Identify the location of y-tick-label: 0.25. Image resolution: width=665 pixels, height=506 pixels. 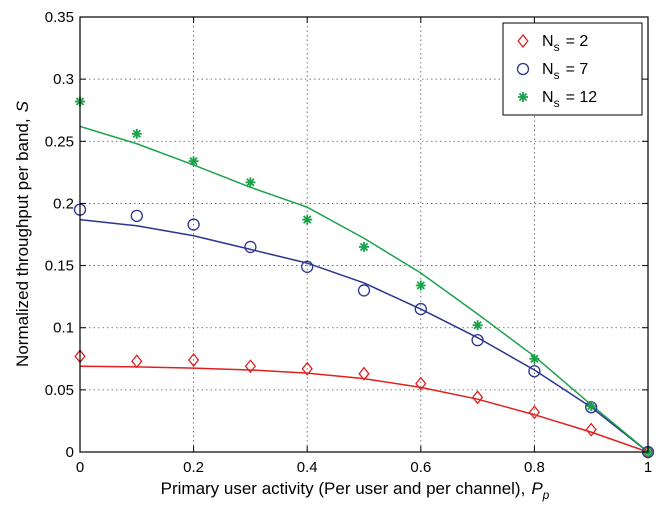
(59, 141).